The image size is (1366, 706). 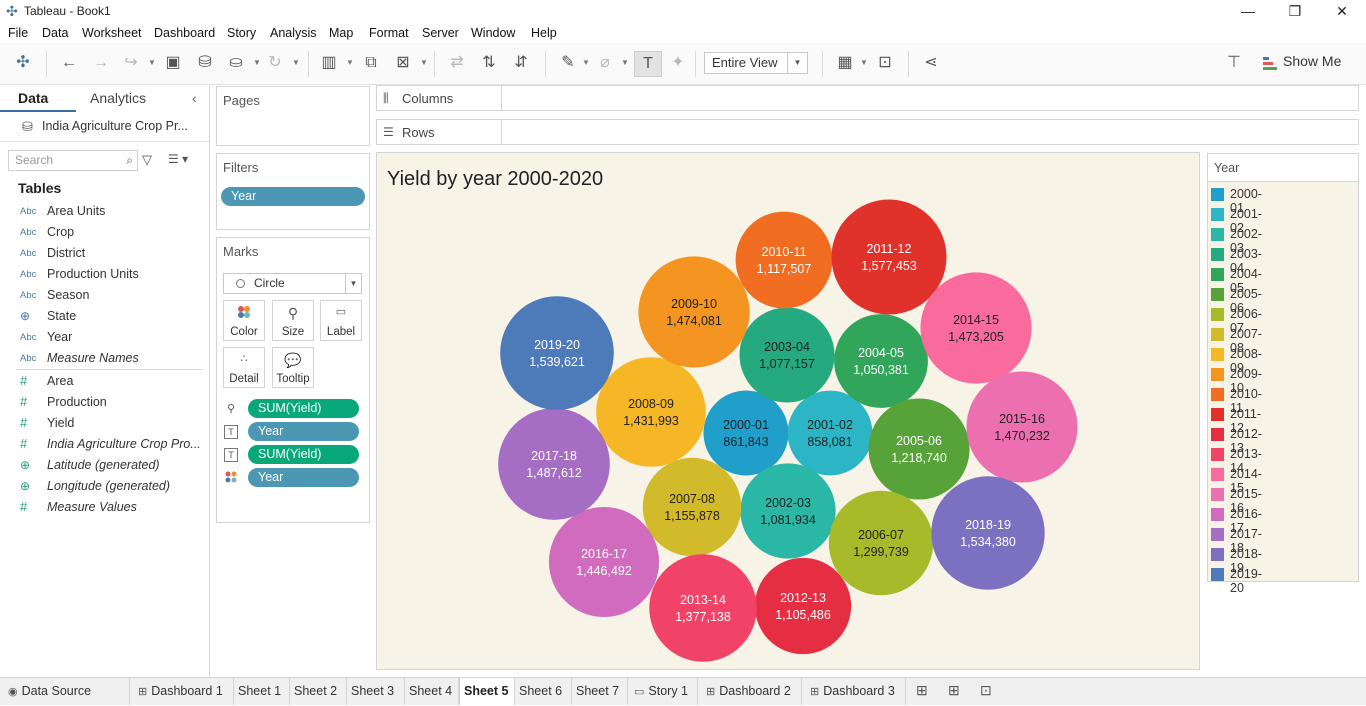 What do you see at coordinates (1234, 62) in the screenshot?
I see `format-painter-icon: ⊤` at bounding box center [1234, 62].